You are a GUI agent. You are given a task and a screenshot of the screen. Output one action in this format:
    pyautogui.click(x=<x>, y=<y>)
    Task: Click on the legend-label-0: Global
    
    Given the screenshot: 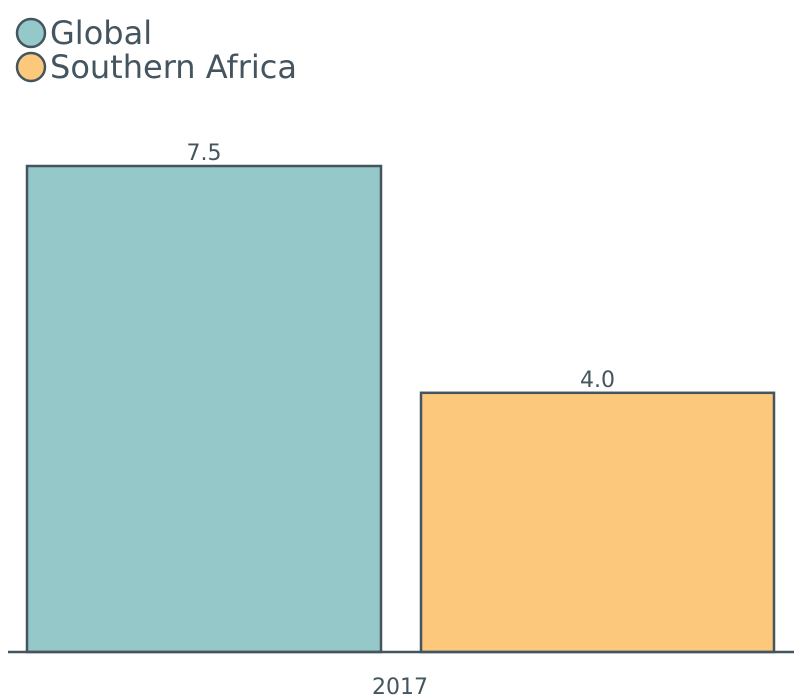 What is the action you would take?
    pyautogui.click(x=101, y=33)
    